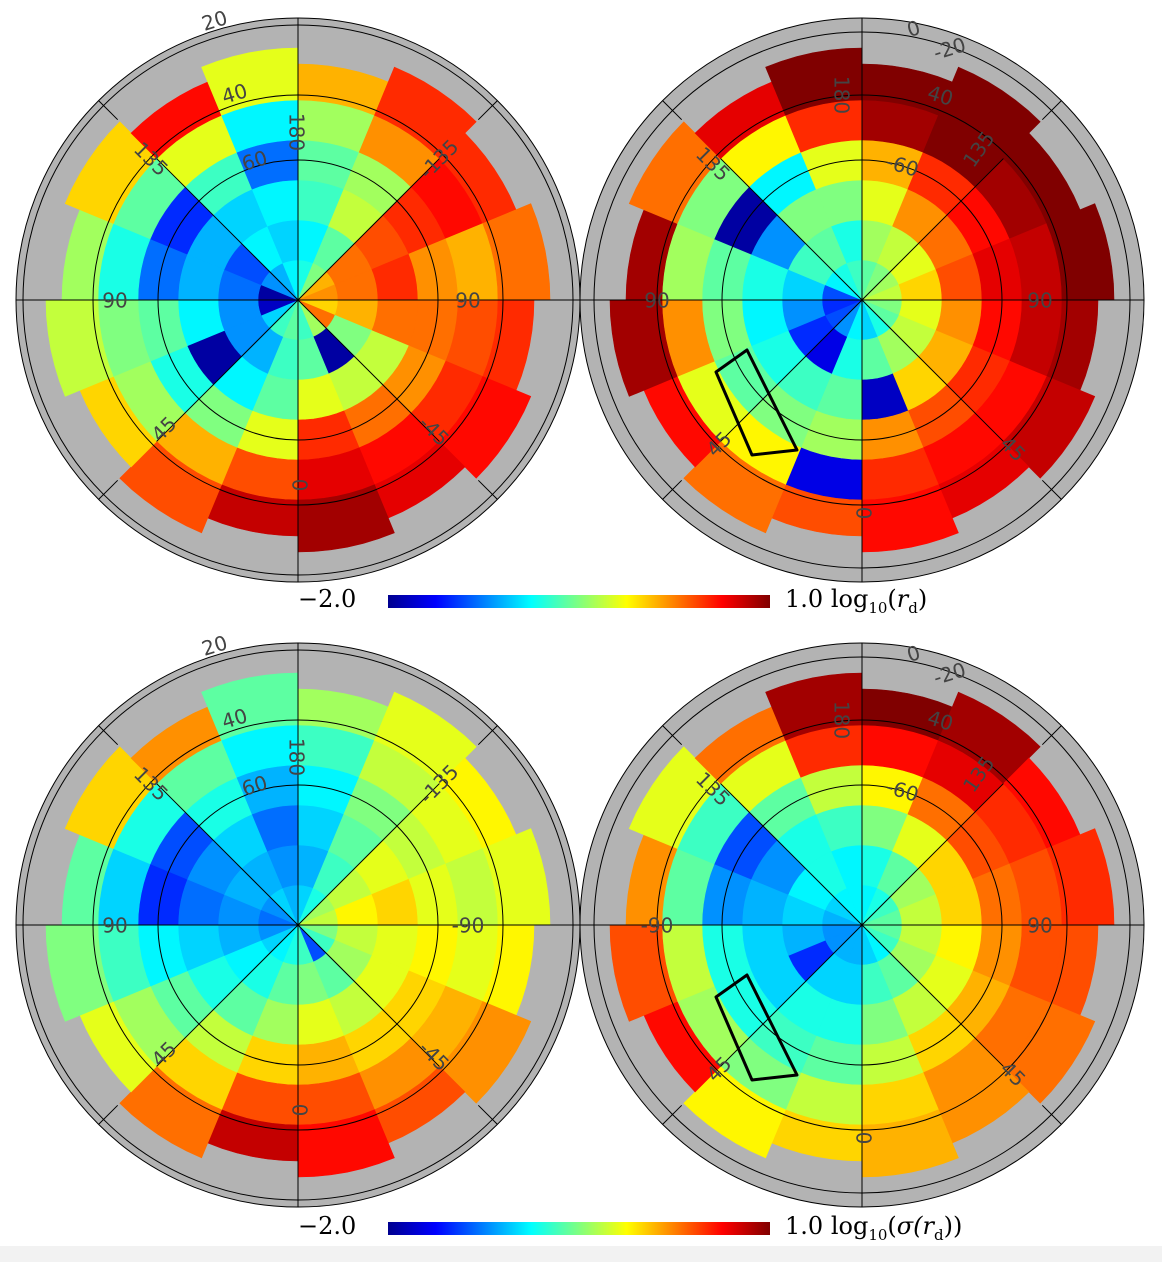  What do you see at coordinates (579, 1228) in the screenshot?
I see `colorbar-bottom` at bounding box center [579, 1228].